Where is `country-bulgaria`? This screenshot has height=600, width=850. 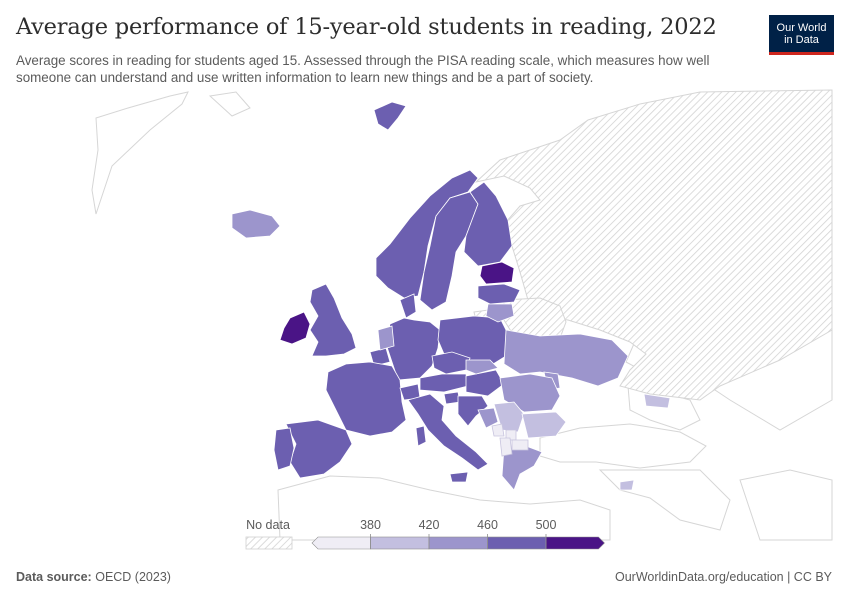 country-bulgaria is located at coordinates (544, 425).